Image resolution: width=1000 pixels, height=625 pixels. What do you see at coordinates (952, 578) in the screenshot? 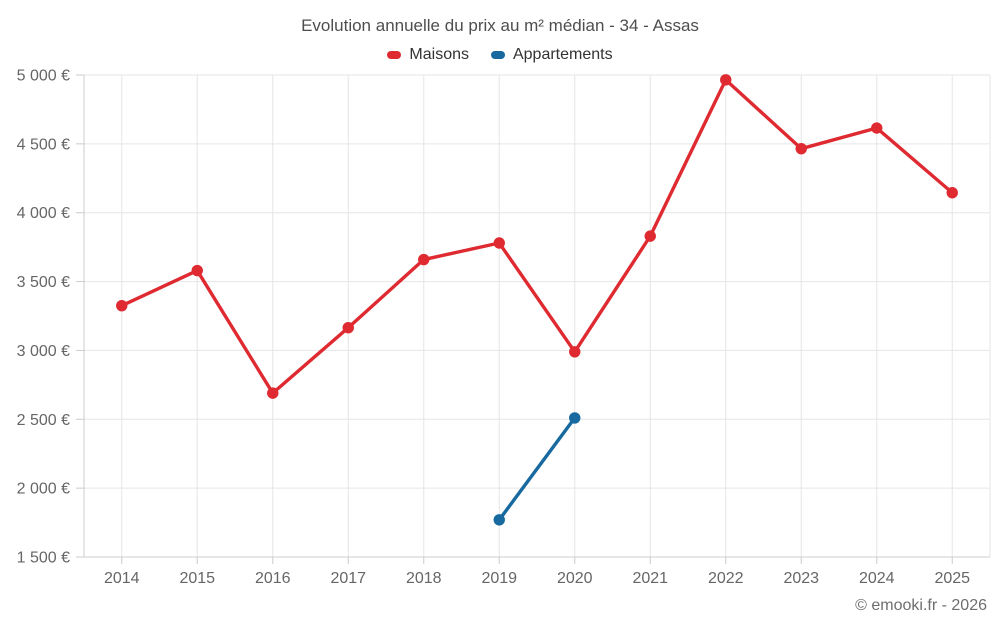
I see `x-axis-tick-label: 2025` at bounding box center [952, 578].